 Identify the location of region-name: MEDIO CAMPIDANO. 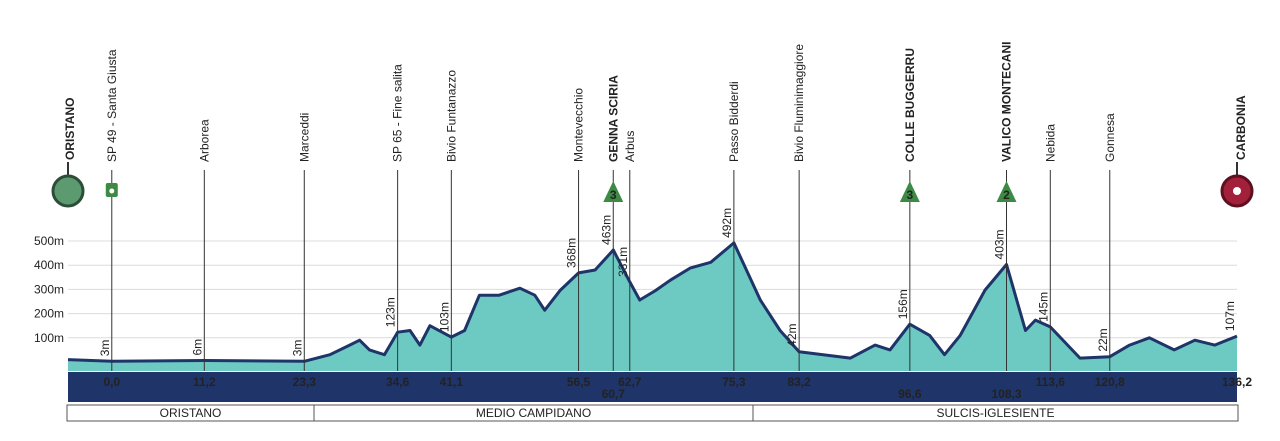
(533, 413).